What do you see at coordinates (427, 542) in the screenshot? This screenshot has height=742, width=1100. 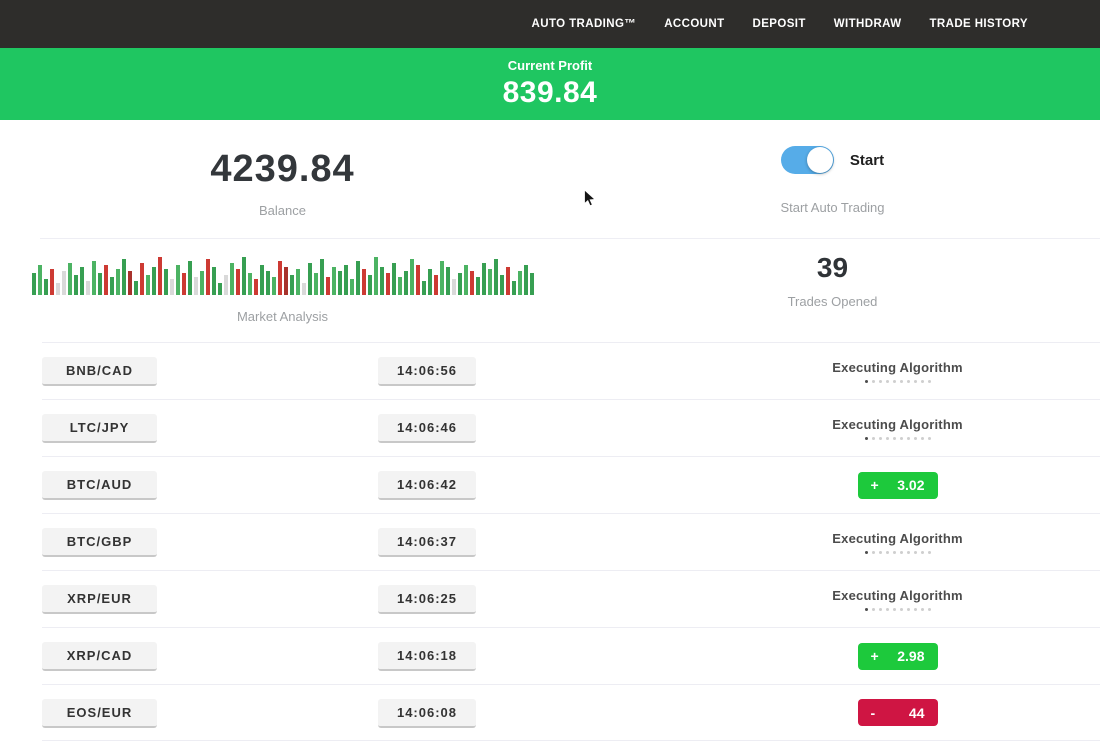 I see `time-chip: 14:06:37` at bounding box center [427, 542].